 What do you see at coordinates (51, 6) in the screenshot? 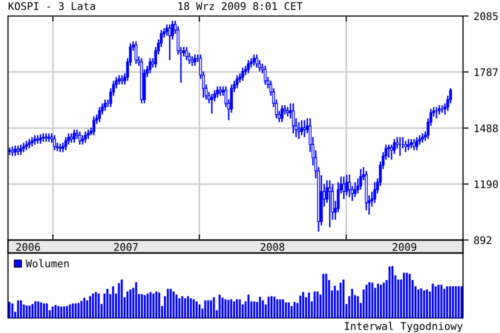
I see `chart-title: KOSPI - 3 Lata` at bounding box center [51, 6].